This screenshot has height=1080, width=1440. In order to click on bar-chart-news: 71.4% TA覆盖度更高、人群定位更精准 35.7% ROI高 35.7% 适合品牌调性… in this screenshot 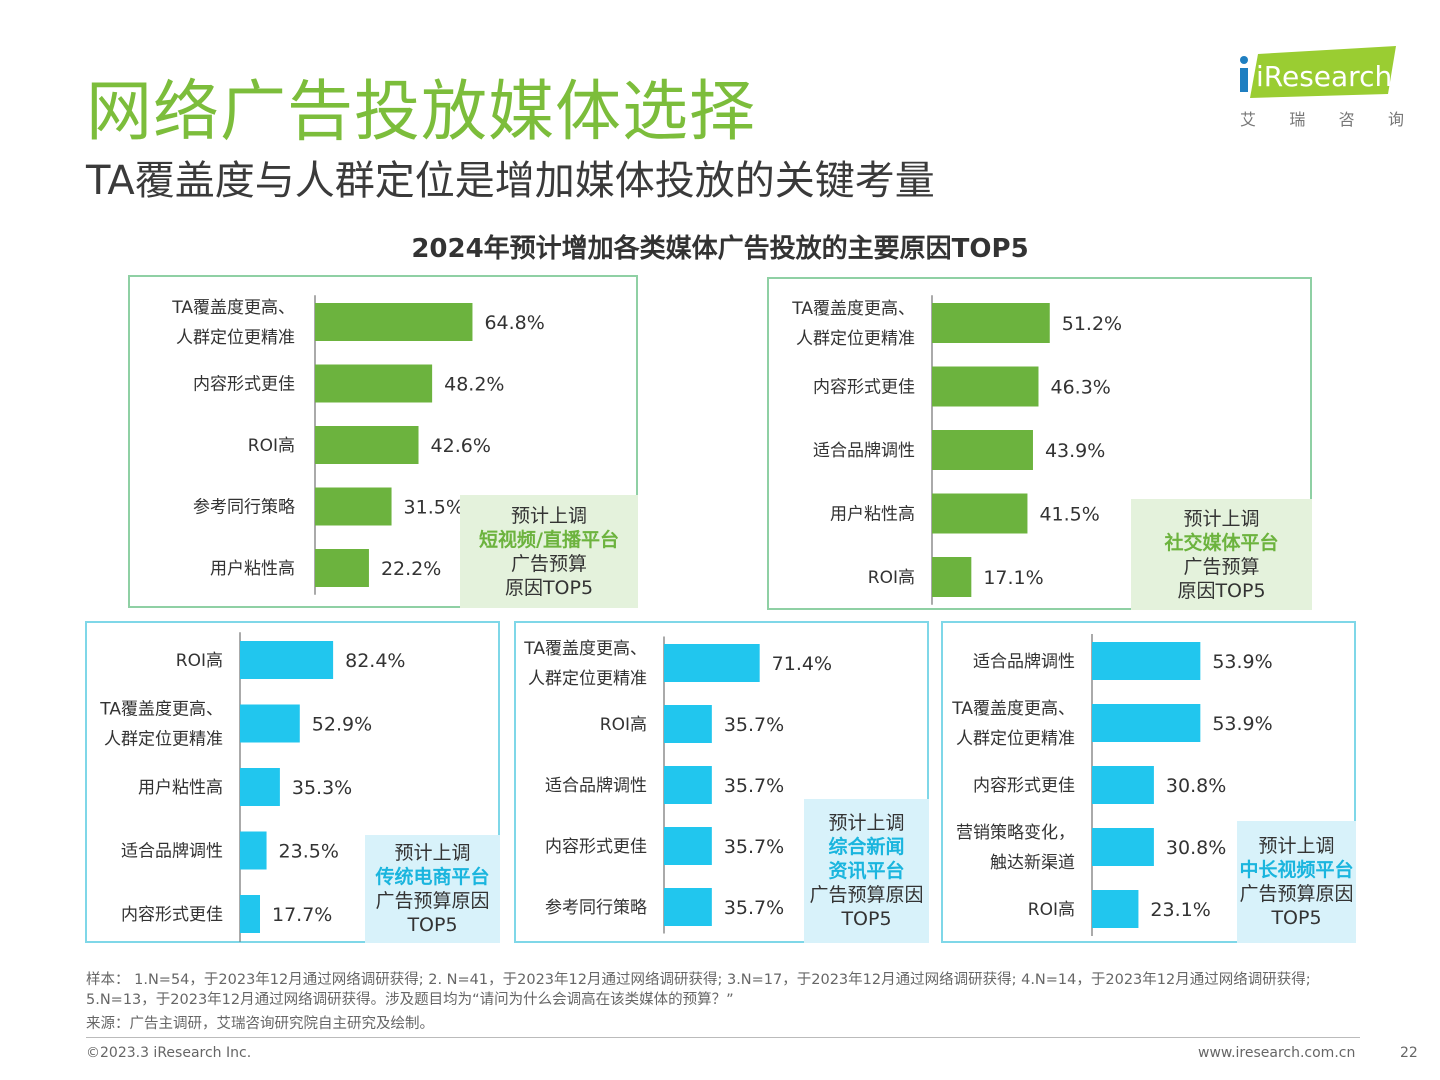, I will do `click(677, 785)`.